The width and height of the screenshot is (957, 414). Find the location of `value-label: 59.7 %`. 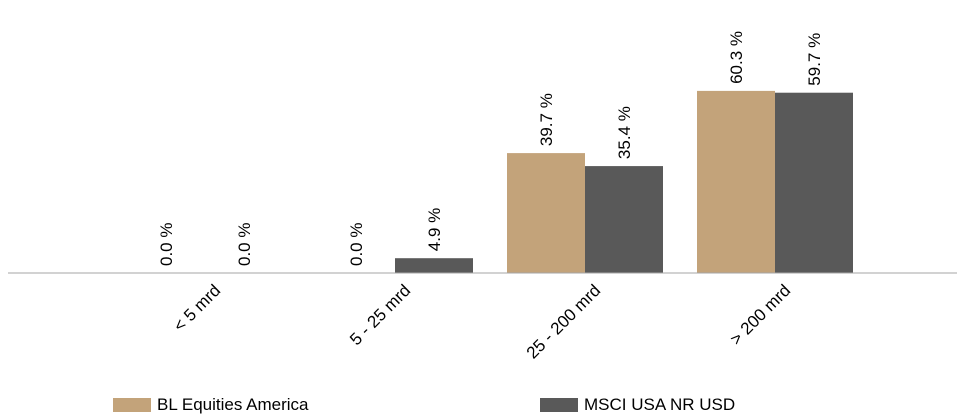

value-label: 59.7 % is located at coordinates (814, 59).